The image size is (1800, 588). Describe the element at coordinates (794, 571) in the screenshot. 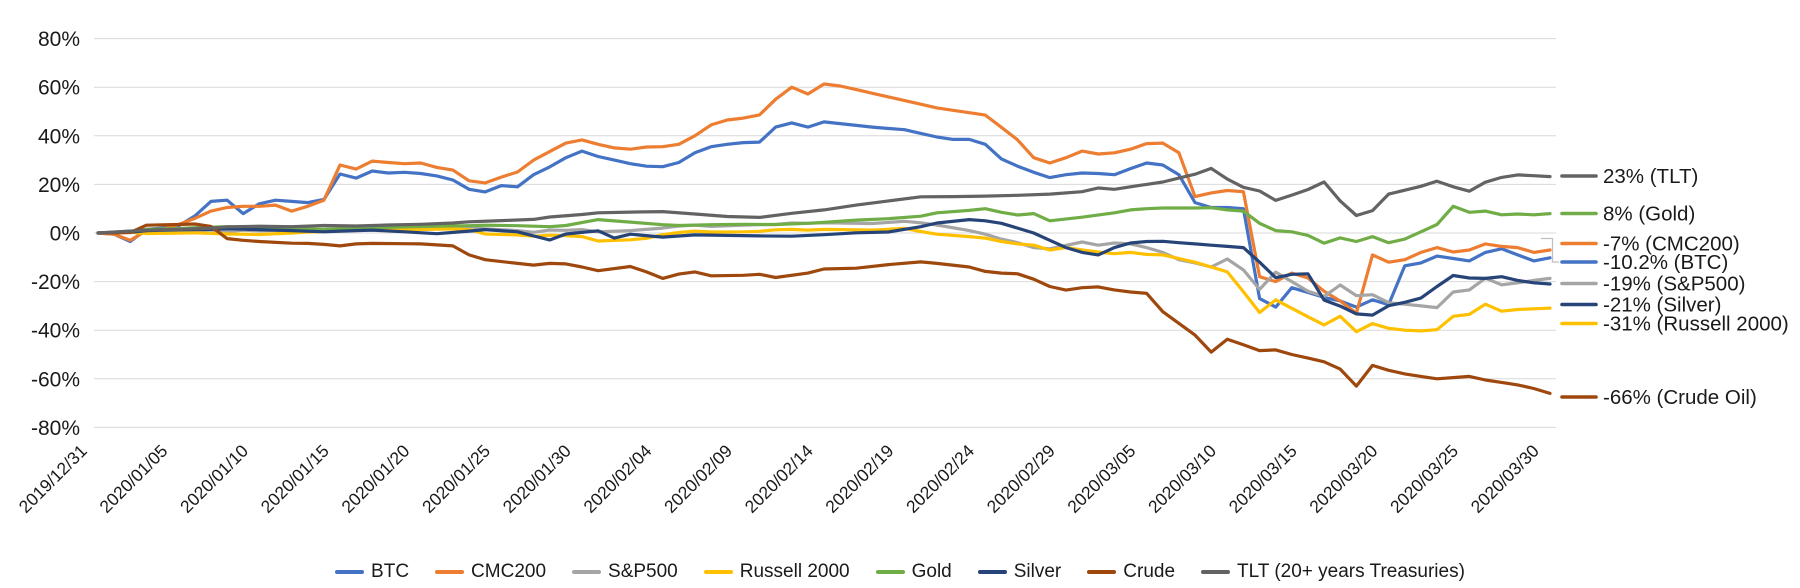

I see `legend-label-russell2000: Russell 2000` at that location.